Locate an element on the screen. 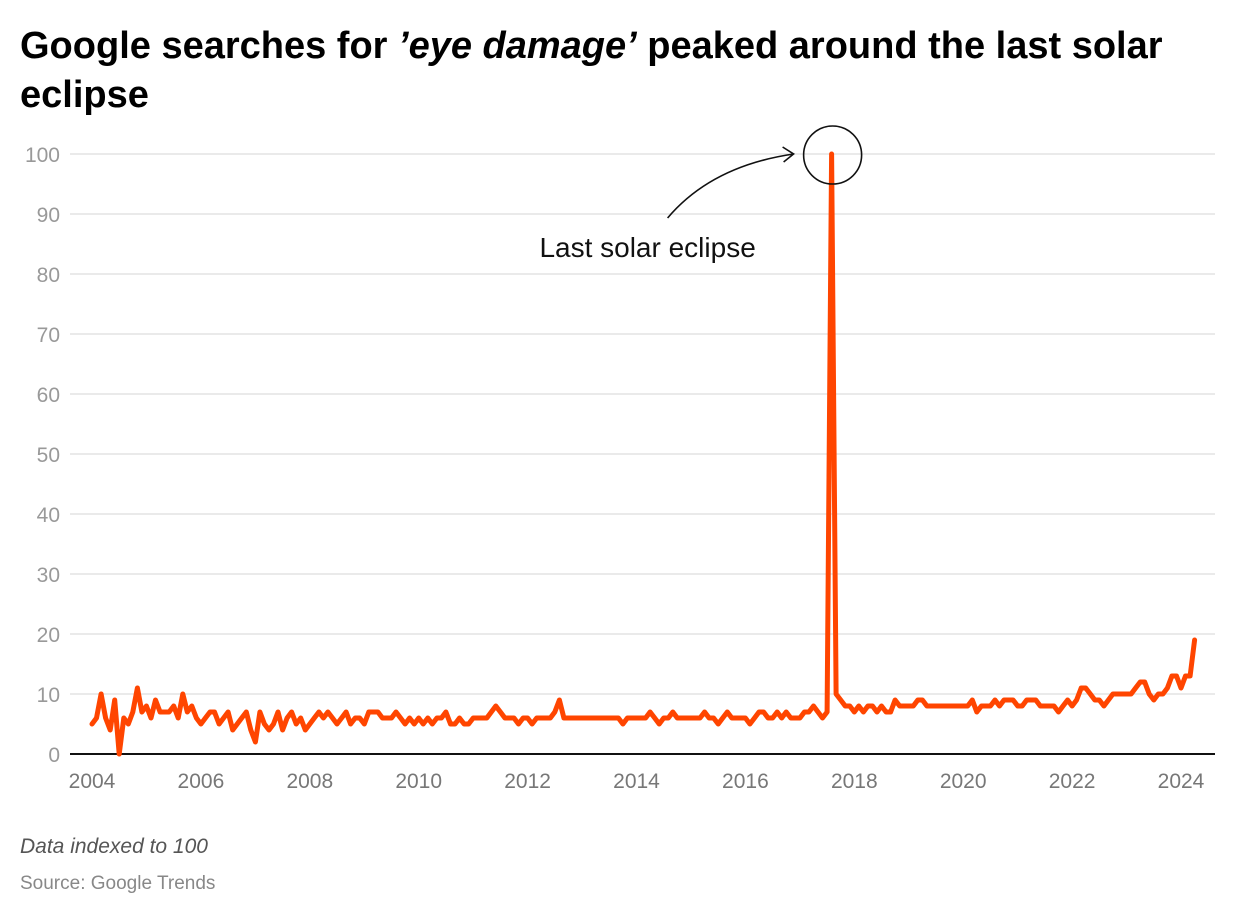 The height and width of the screenshot is (918, 1240). x-tick-label: 2018 is located at coordinates (854, 781).